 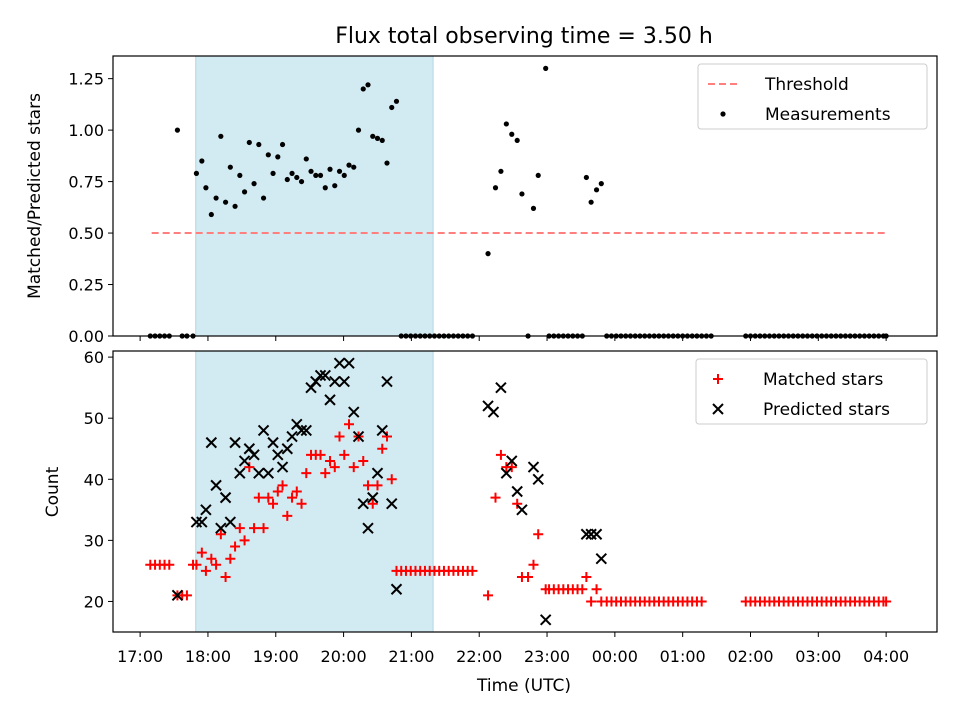 I want to click on ratio-shaded-interval, so click(x=314, y=196).